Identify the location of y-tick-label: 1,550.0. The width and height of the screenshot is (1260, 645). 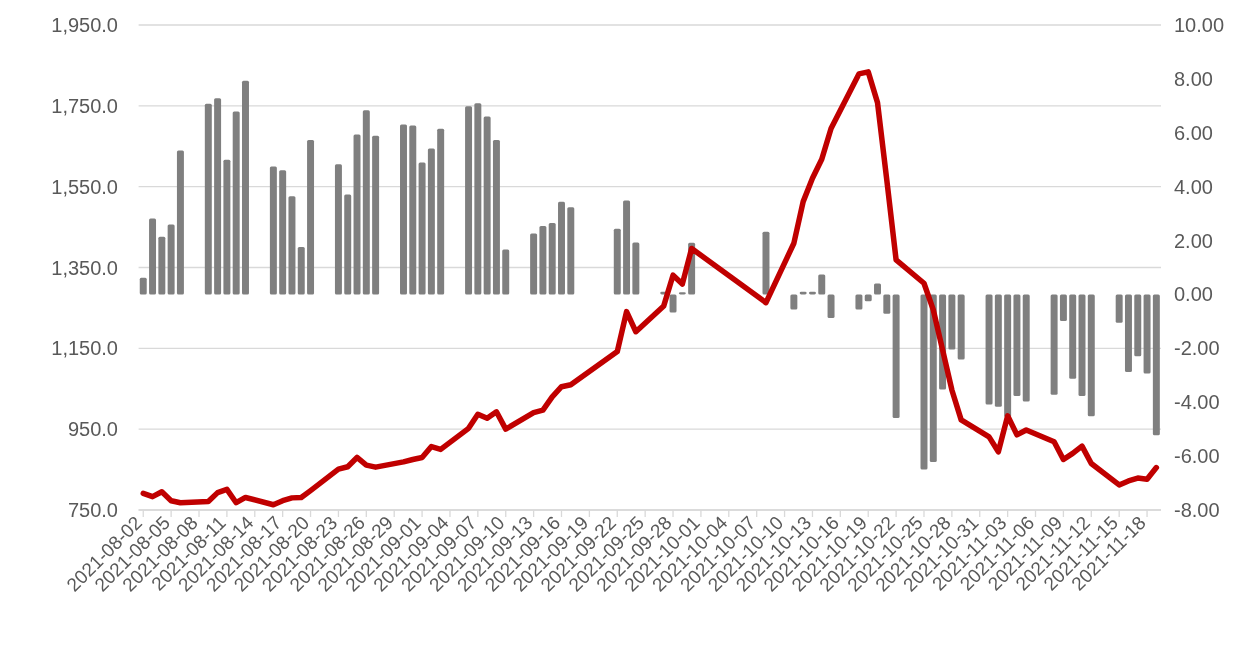
(84, 186).